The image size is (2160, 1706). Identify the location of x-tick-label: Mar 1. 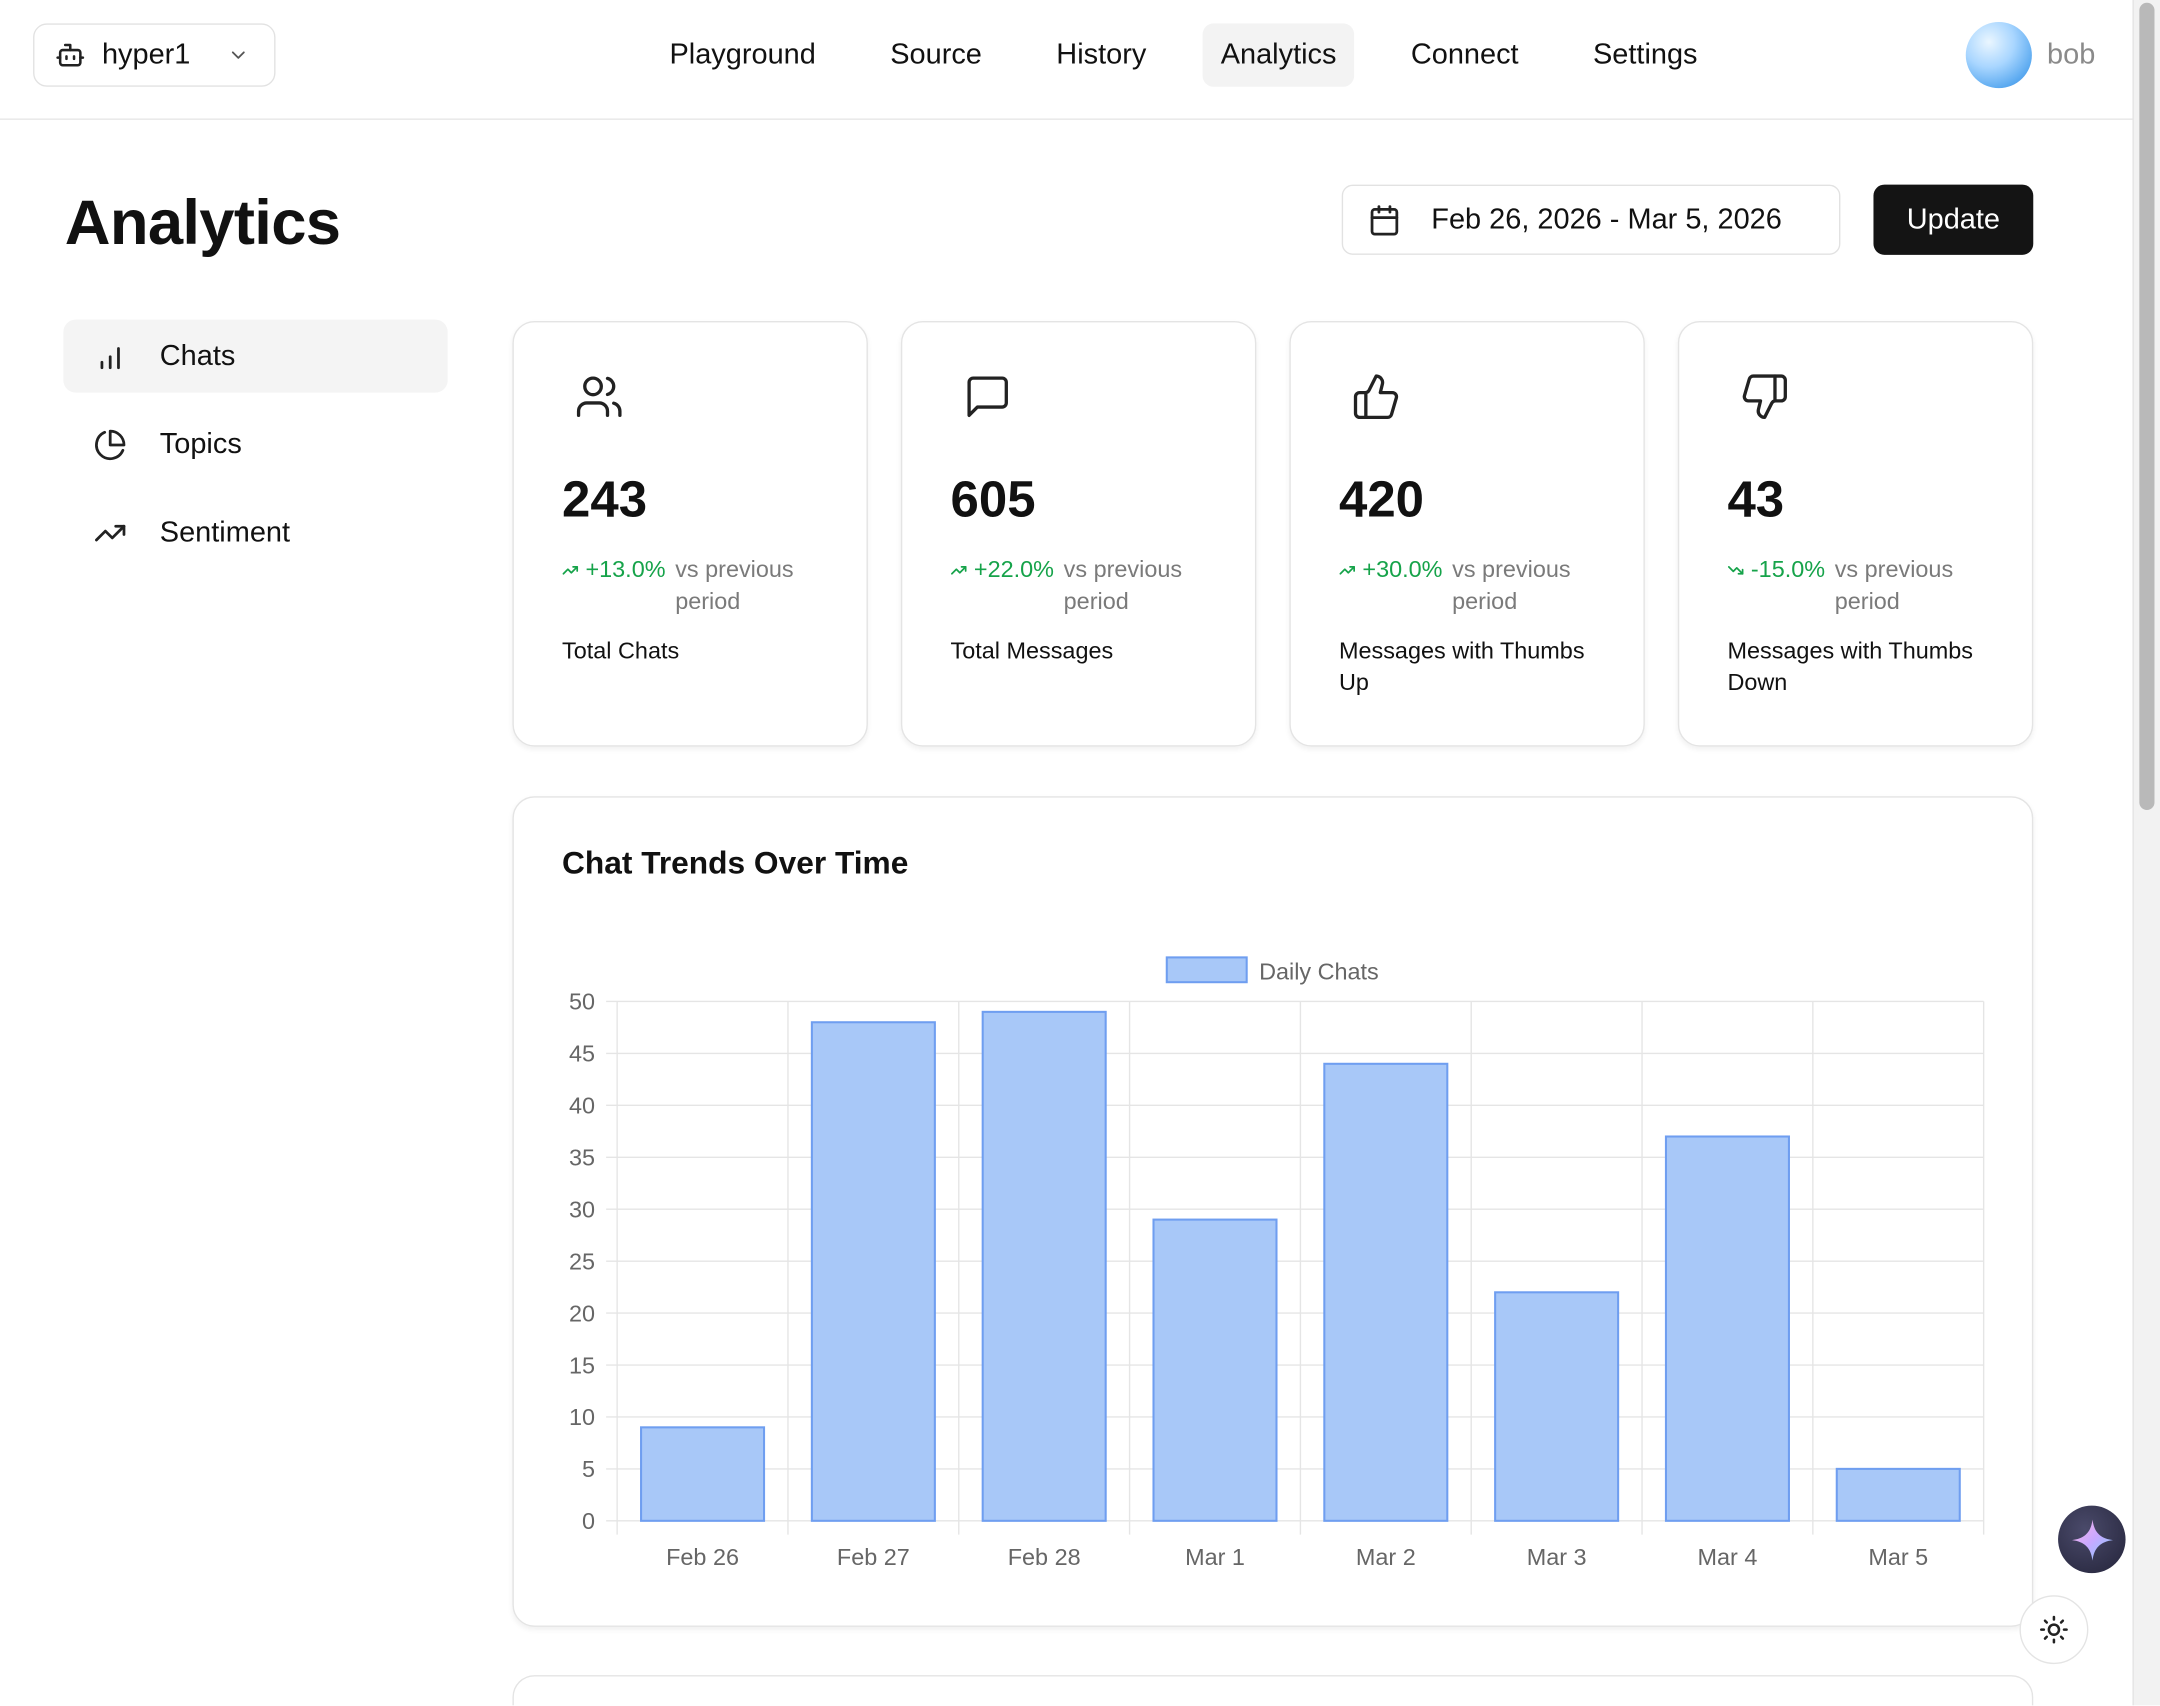
(1215, 1557).